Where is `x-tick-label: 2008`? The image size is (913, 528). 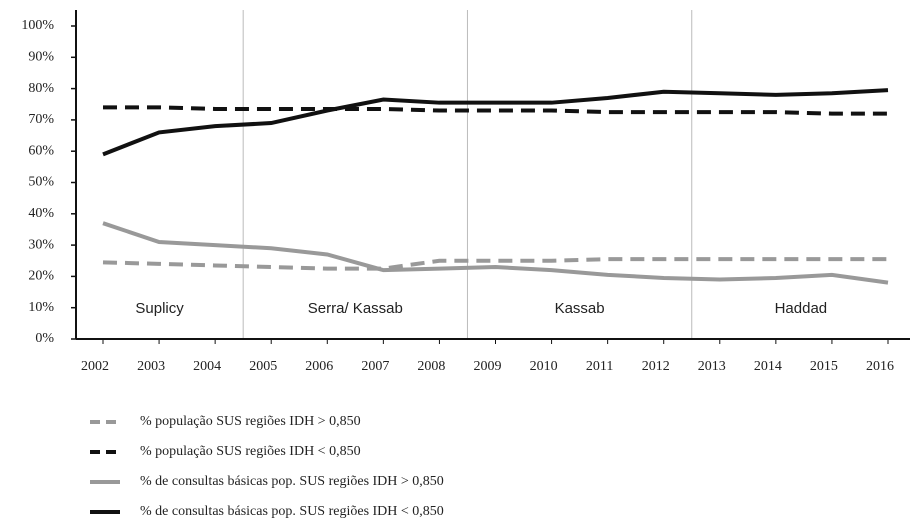
x-tick-label: 2008 is located at coordinates (431, 366).